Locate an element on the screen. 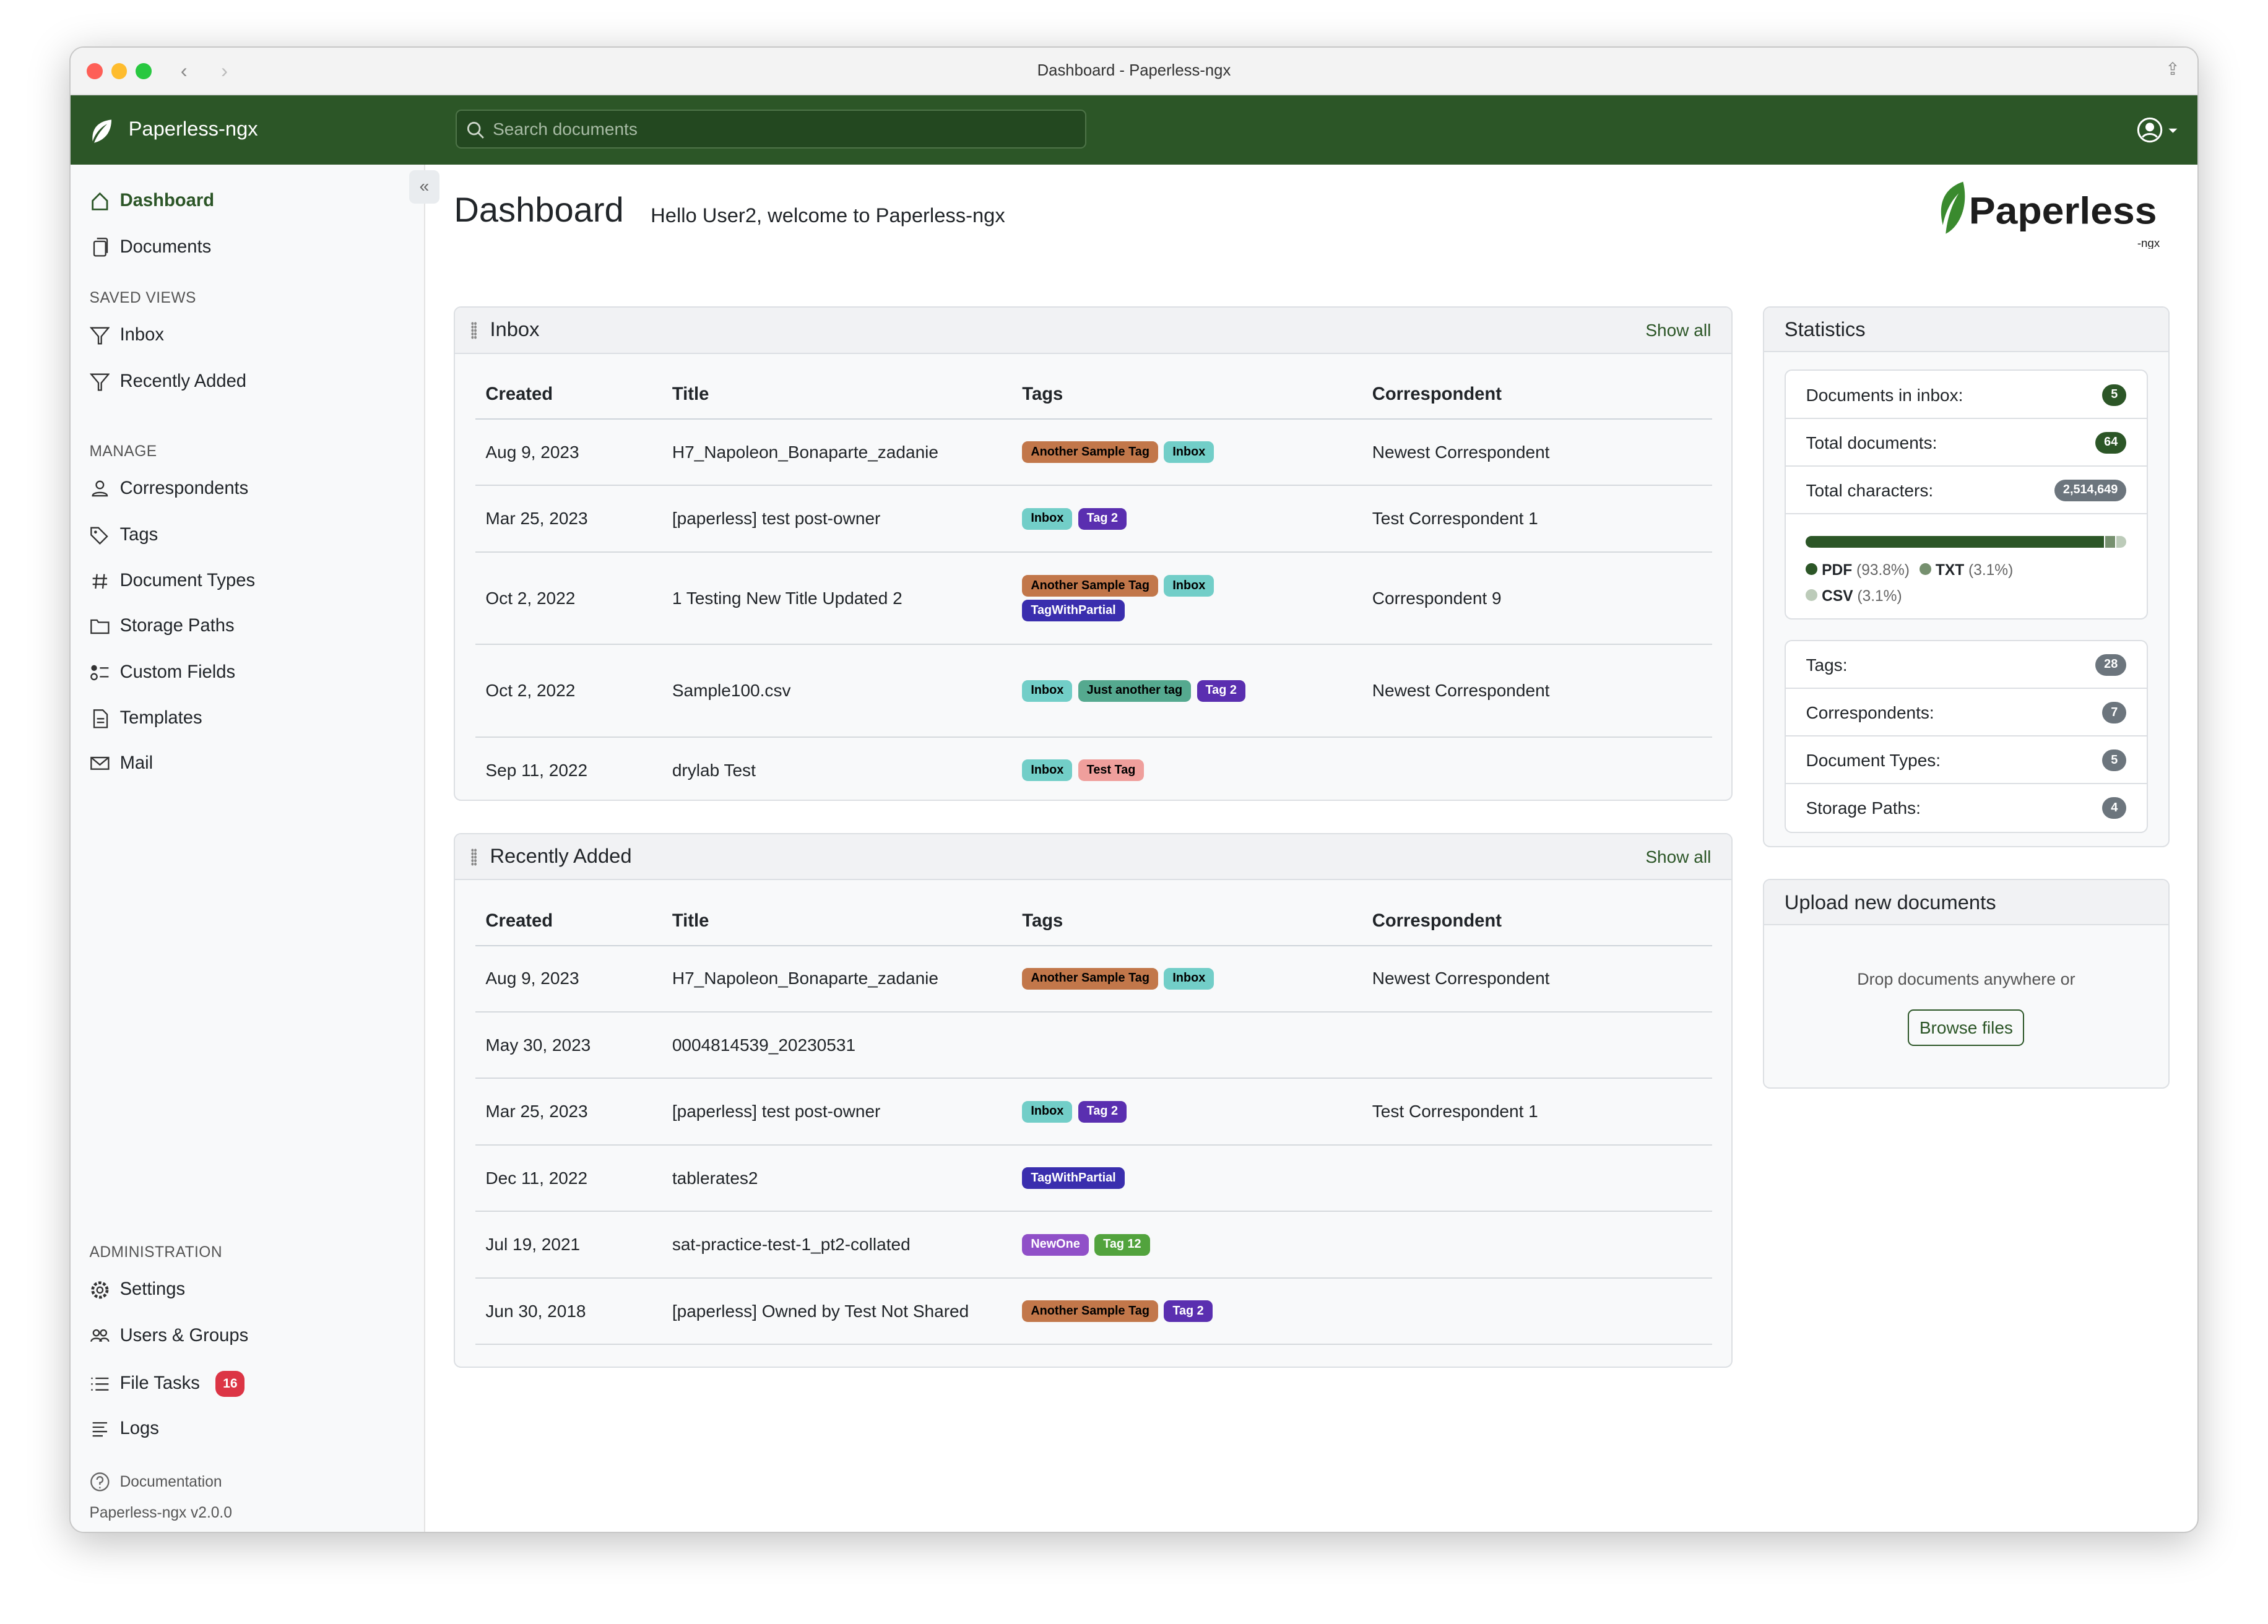  user-menu-button is located at coordinates (2158, 133).